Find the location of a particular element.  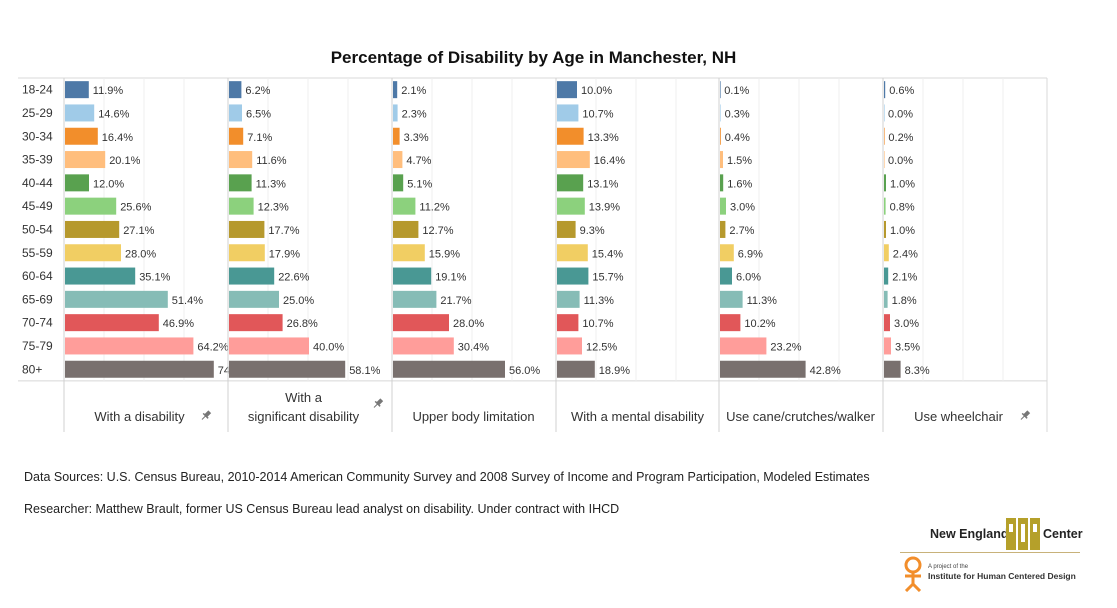

data-label: 25.0% is located at coordinates (298, 301).